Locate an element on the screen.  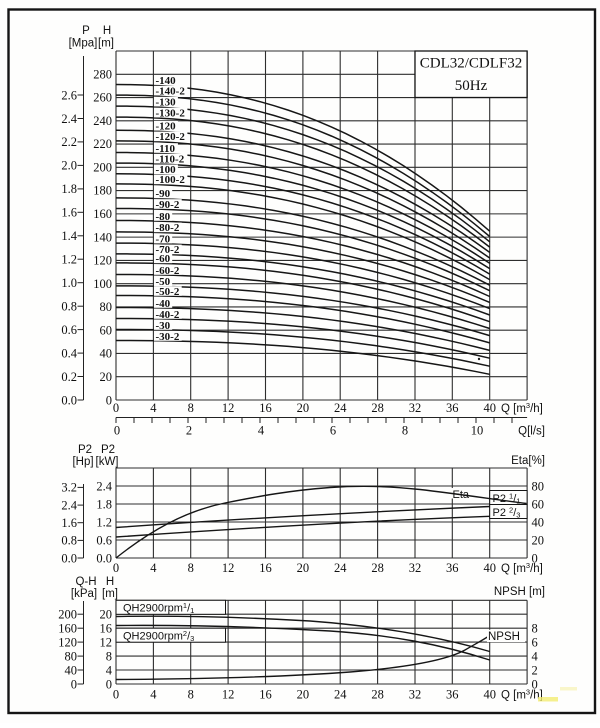
svg-text: [Hp] is located at coordinates (82, 462).